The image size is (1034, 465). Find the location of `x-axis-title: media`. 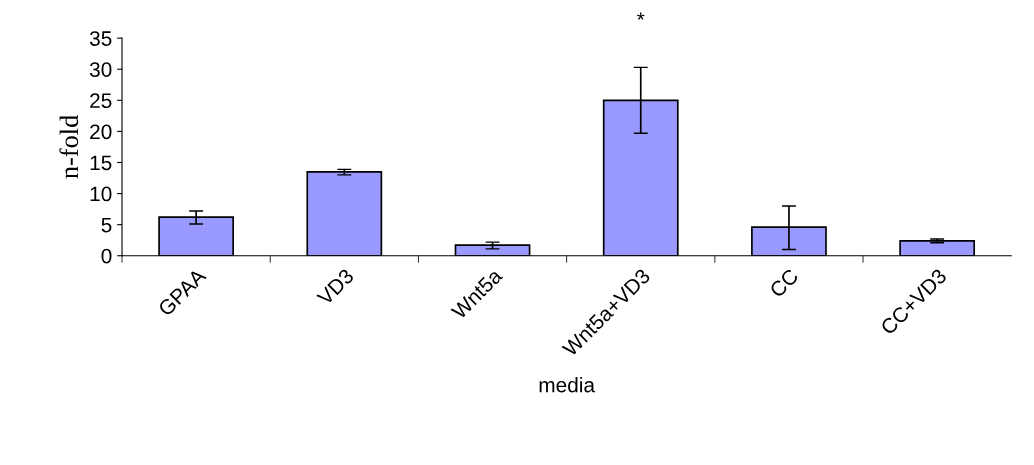

x-axis-title: media is located at coordinates (567, 385).